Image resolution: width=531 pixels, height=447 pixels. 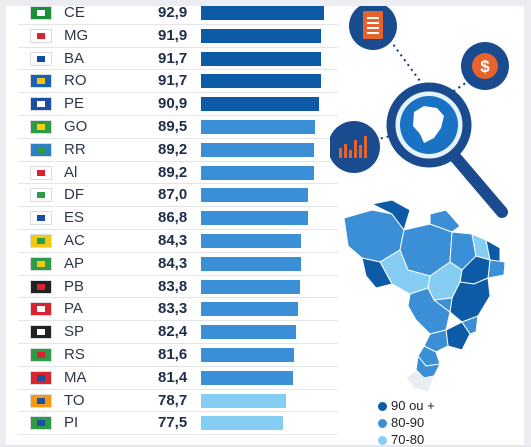 I want to click on category-label: RO, so click(x=75, y=81).